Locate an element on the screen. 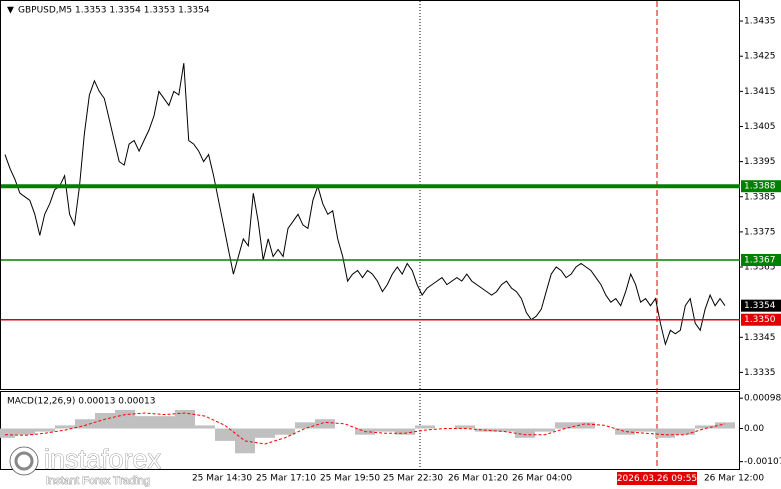  level-label: 1.3367 is located at coordinates (760, 261).